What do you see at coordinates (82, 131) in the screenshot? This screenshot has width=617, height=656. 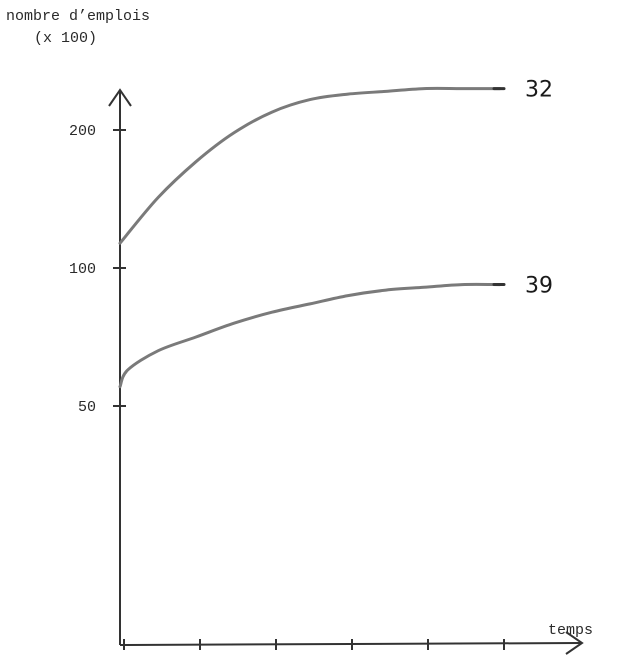 I see `y-tick-label-200: 200` at bounding box center [82, 131].